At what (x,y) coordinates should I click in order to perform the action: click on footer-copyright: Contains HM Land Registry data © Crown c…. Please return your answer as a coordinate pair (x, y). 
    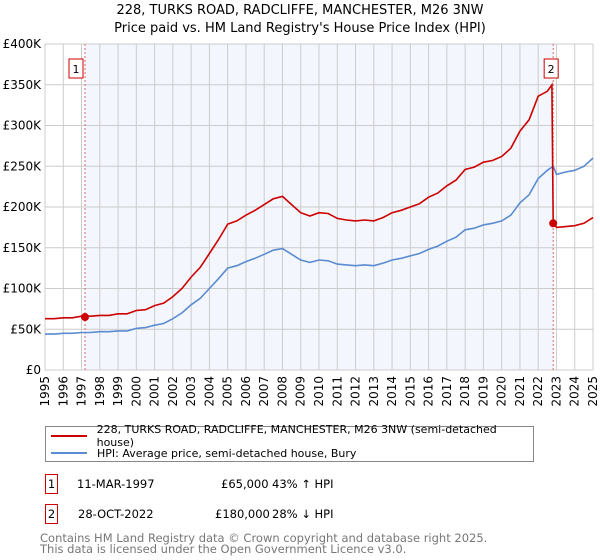
    Looking at the image, I should click on (264, 538).